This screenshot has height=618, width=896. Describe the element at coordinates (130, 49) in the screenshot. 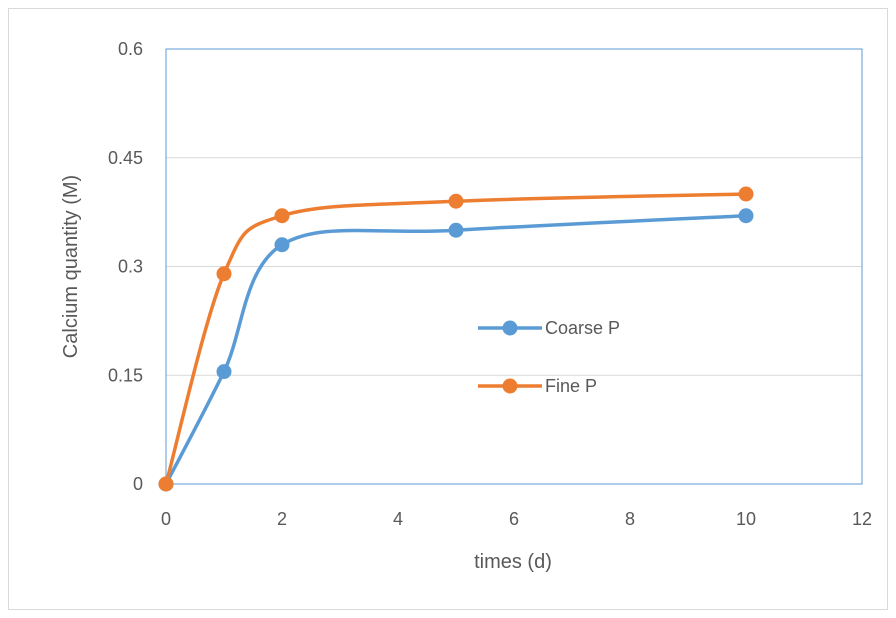

I see `y-tick-label: 0.6` at that location.